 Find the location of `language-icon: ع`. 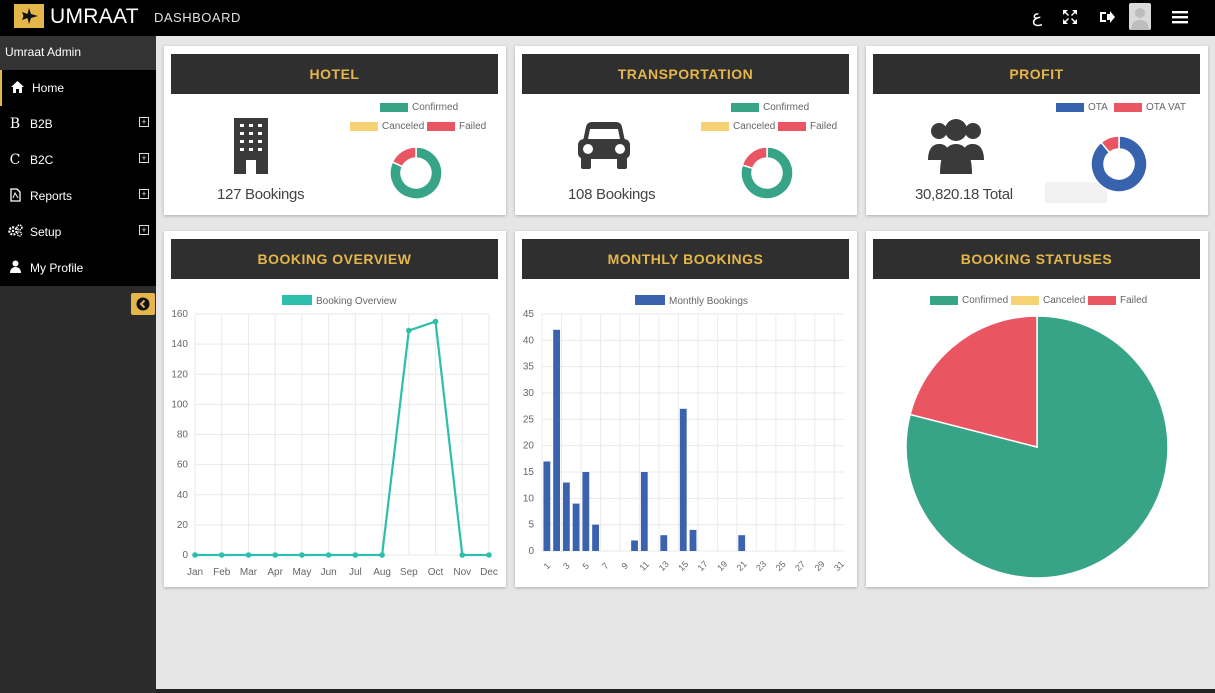

language-icon: ع is located at coordinates (1037, 16).